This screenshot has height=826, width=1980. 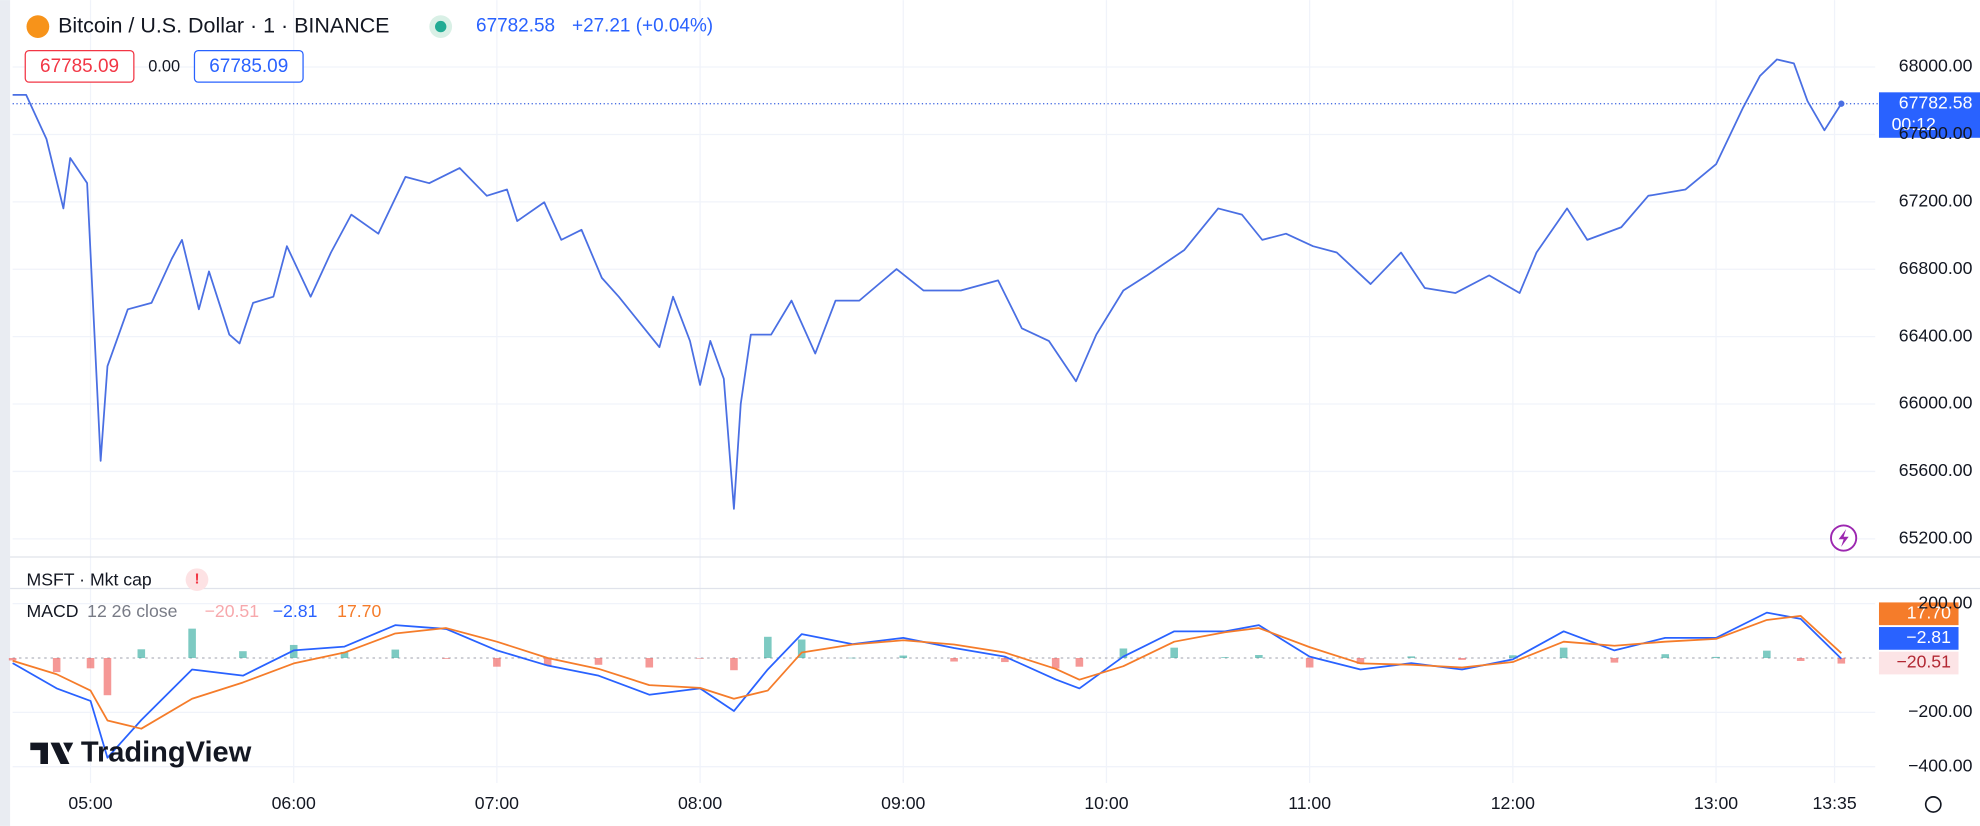 I want to click on bid-price: 67785.09, so click(x=79, y=66).